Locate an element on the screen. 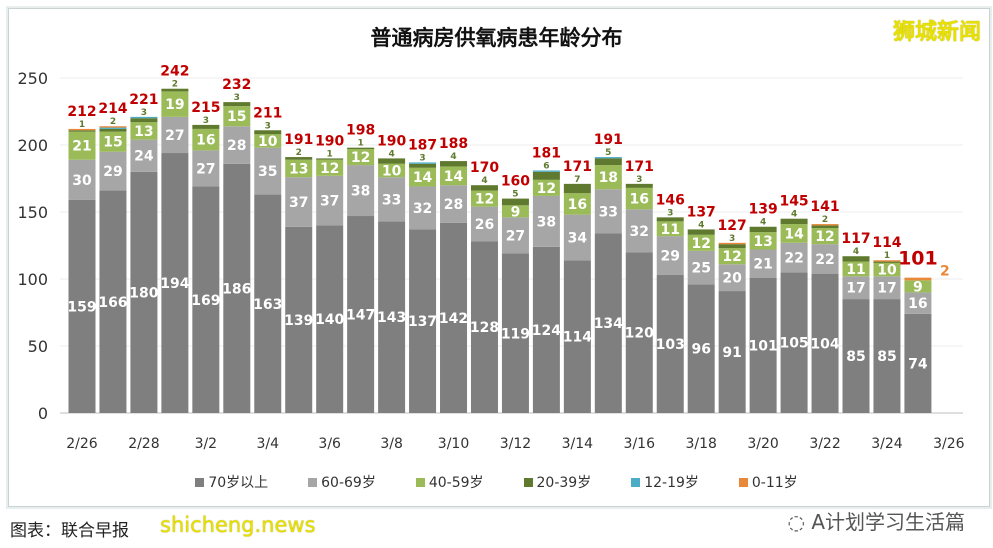 The width and height of the screenshot is (993, 548). data-label: 21 is located at coordinates (81, 147).